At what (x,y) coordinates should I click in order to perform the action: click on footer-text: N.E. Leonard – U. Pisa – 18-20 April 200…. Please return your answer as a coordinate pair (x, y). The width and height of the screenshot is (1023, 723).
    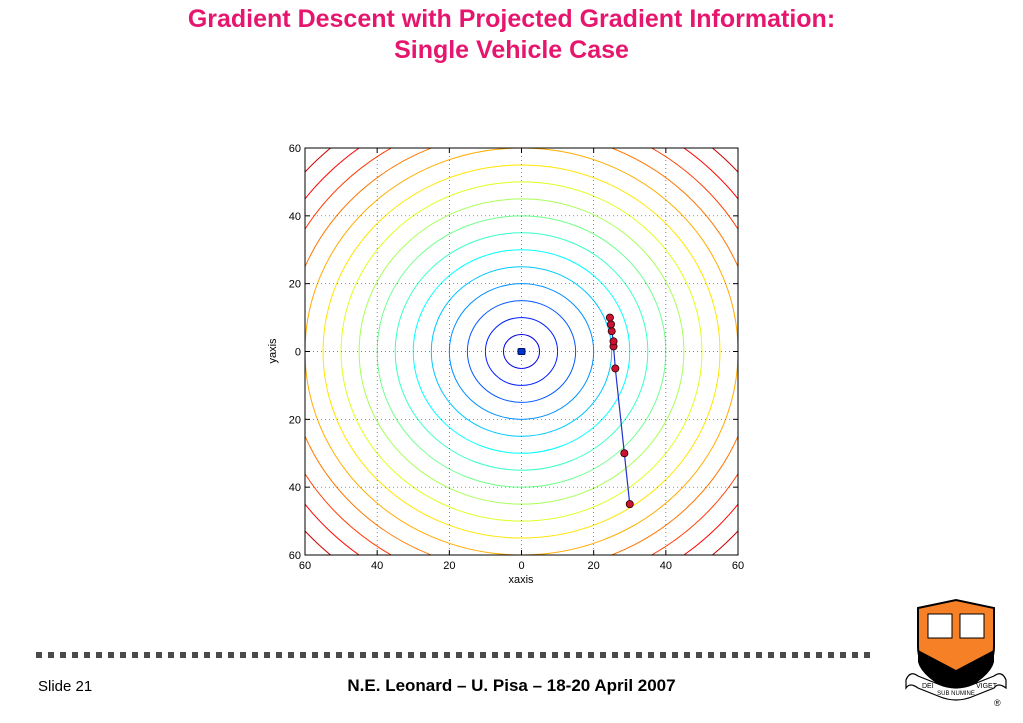
    Looking at the image, I should click on (511, 685).